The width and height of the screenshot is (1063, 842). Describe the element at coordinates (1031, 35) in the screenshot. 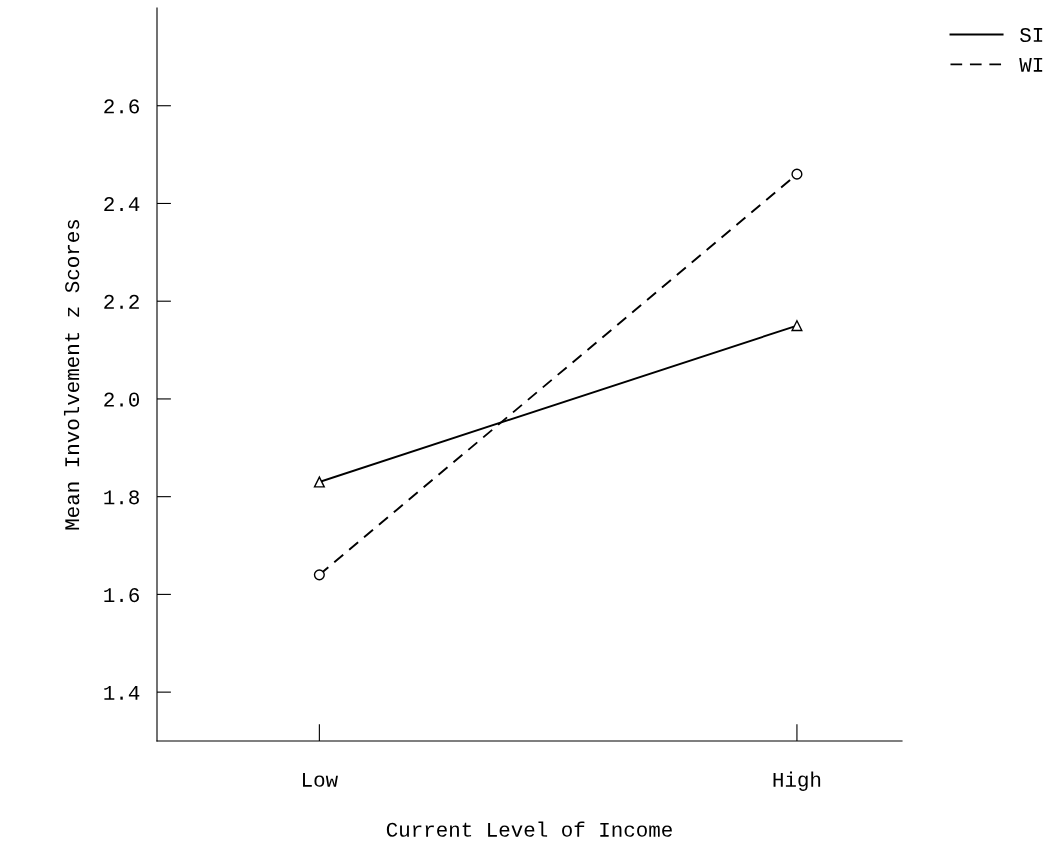

I see `legend-label: SI` at that location.